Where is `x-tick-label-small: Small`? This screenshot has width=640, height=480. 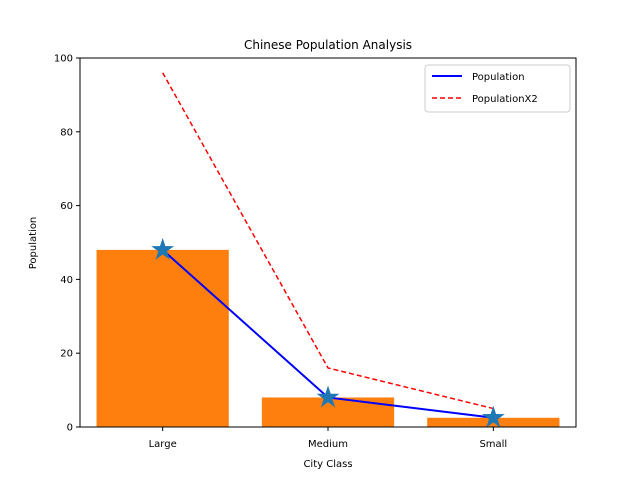 x-tick-label-small: Small is located at coordinates (493, 444).